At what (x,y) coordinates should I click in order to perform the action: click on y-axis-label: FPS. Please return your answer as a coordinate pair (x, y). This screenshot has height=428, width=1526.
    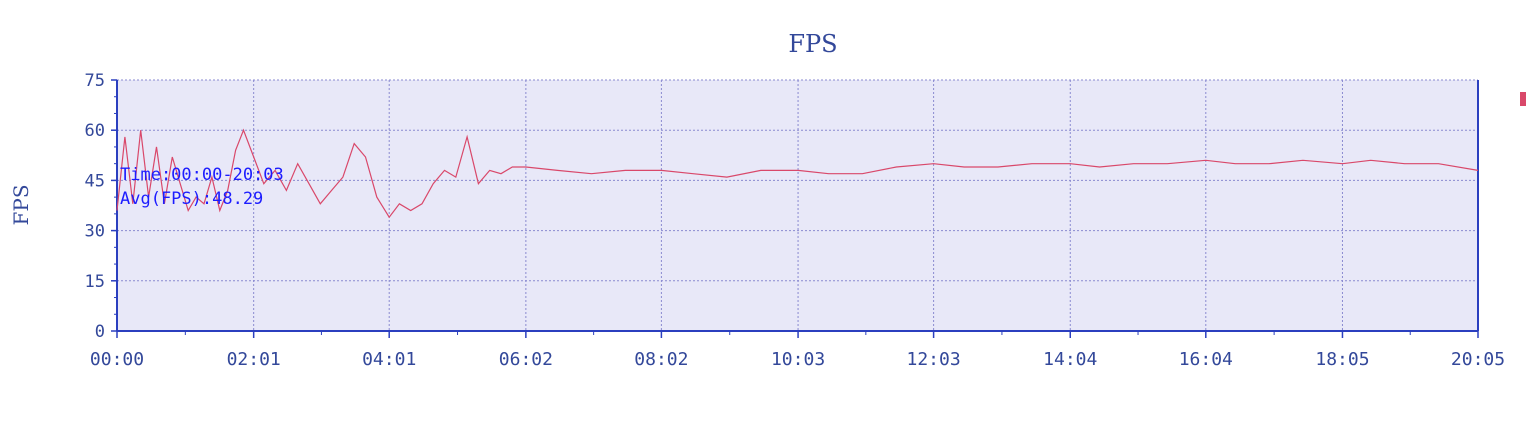
    Looking at the image, I should click on (21, 204).